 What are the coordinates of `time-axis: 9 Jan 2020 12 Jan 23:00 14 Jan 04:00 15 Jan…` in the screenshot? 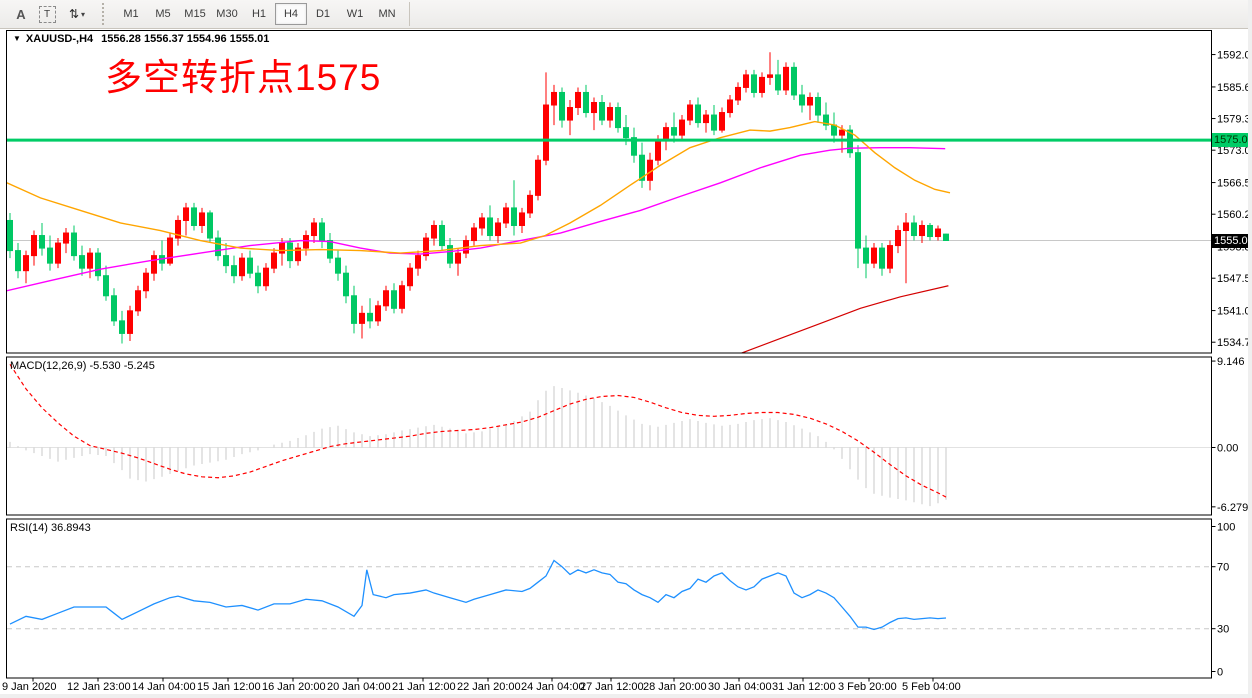 It's located at (481, 685).